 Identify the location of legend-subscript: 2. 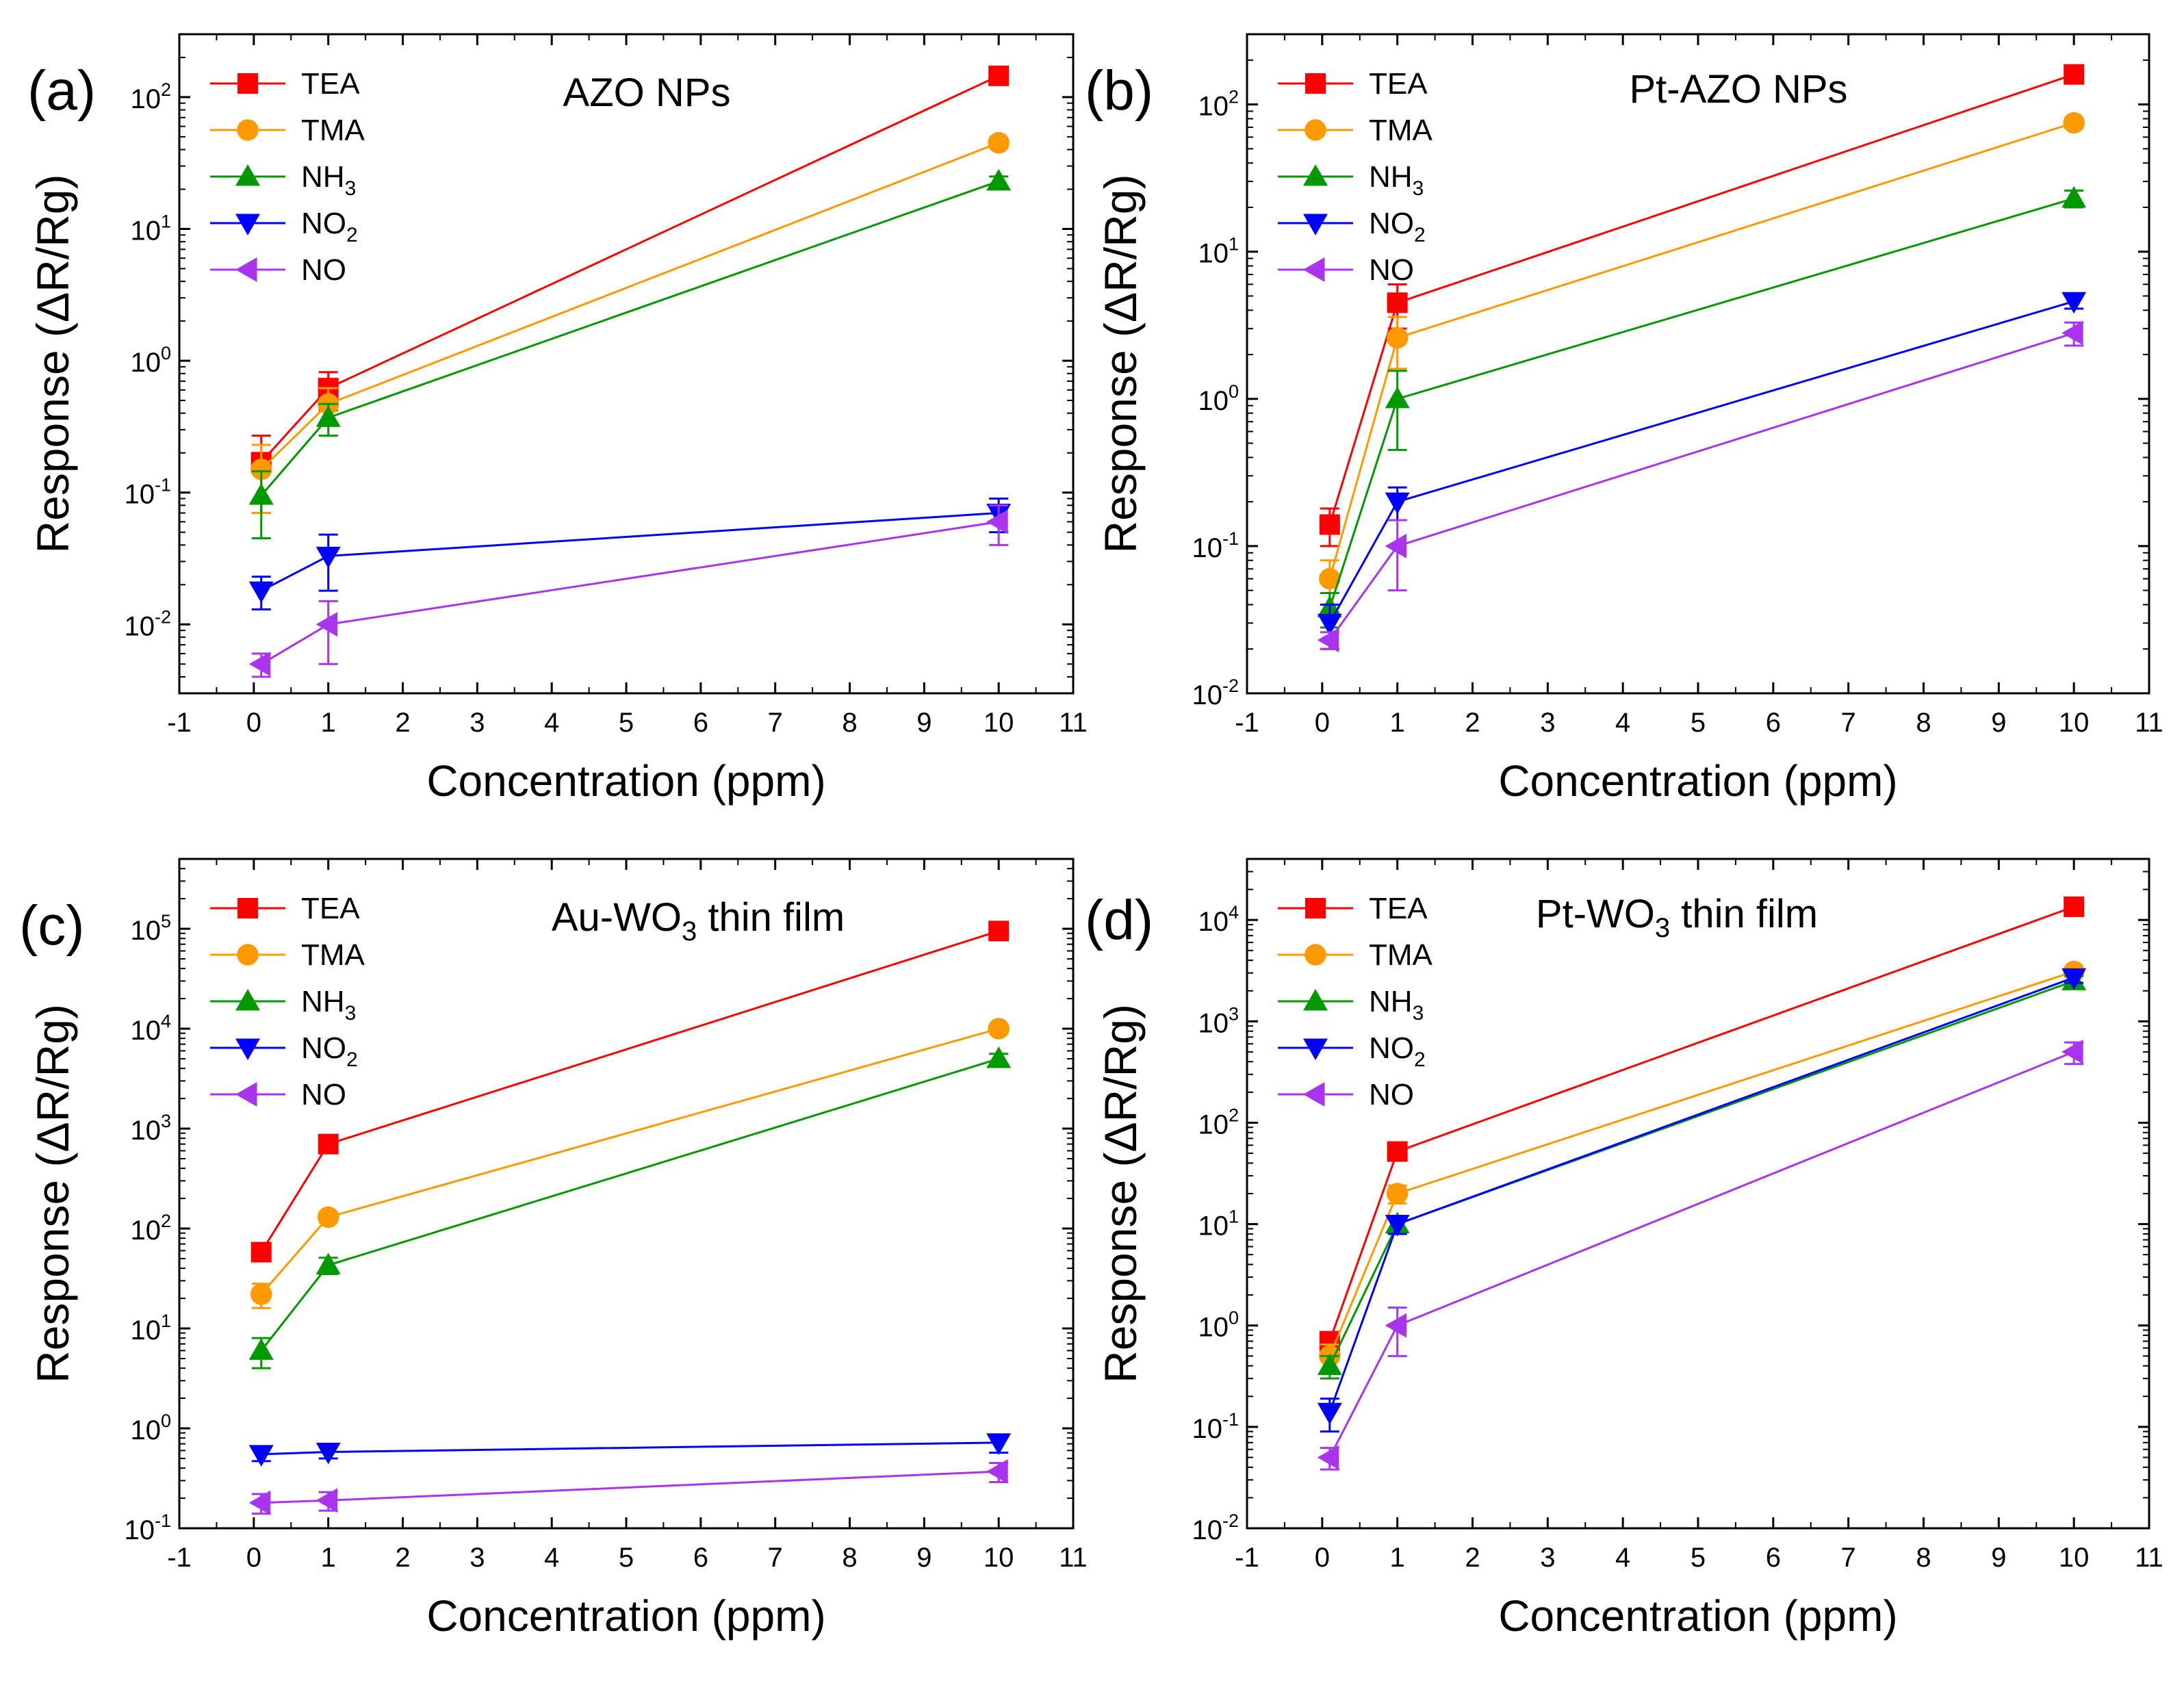
(1420, 1060).